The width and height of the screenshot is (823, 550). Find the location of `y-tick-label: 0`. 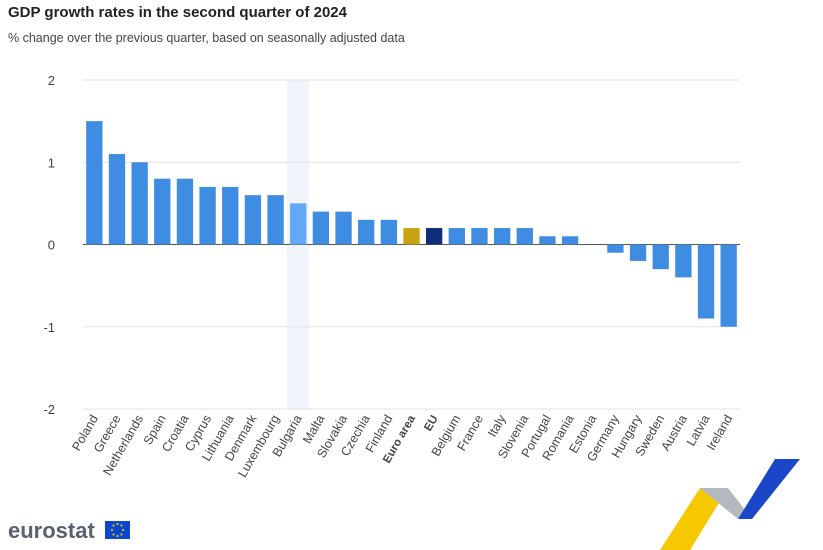

y-tick-label: 0 is located at coordinates (51, 245).